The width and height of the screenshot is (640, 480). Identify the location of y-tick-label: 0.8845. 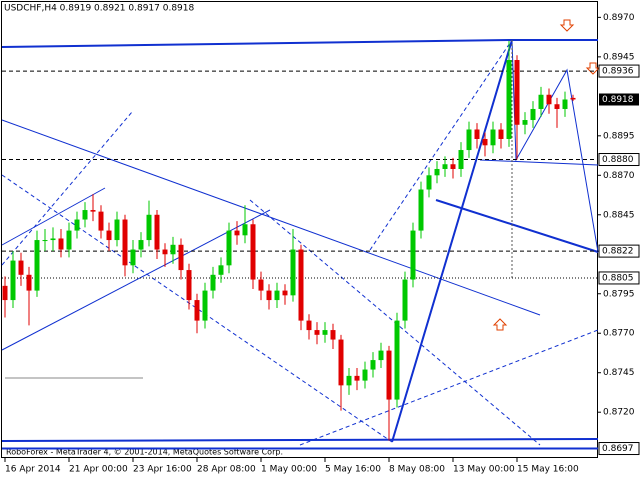
(619, 215).